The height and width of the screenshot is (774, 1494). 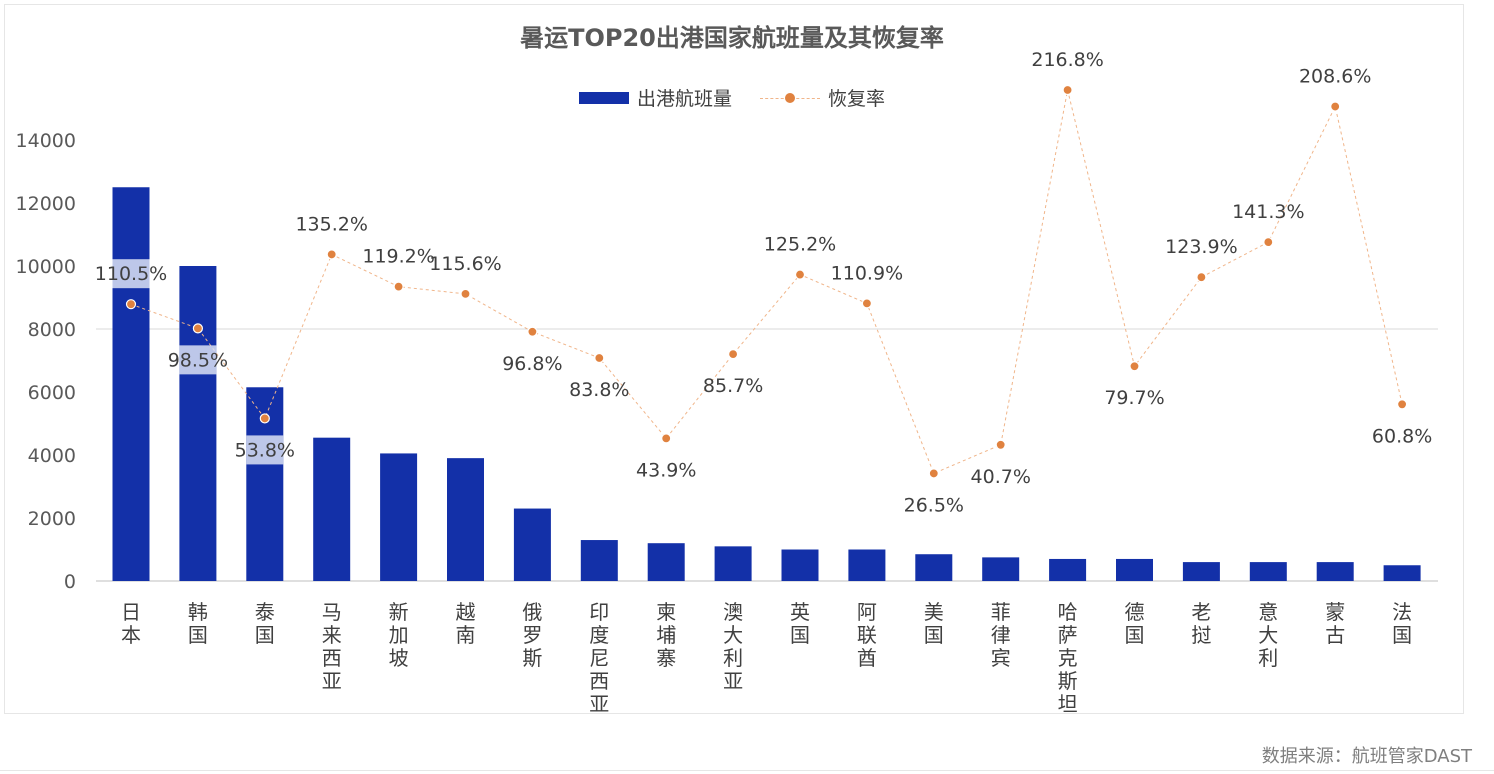 What do you see at coordinates (747, 770) in the screenshot?
I see `bottom-divider` at bounding box center [747, 770].